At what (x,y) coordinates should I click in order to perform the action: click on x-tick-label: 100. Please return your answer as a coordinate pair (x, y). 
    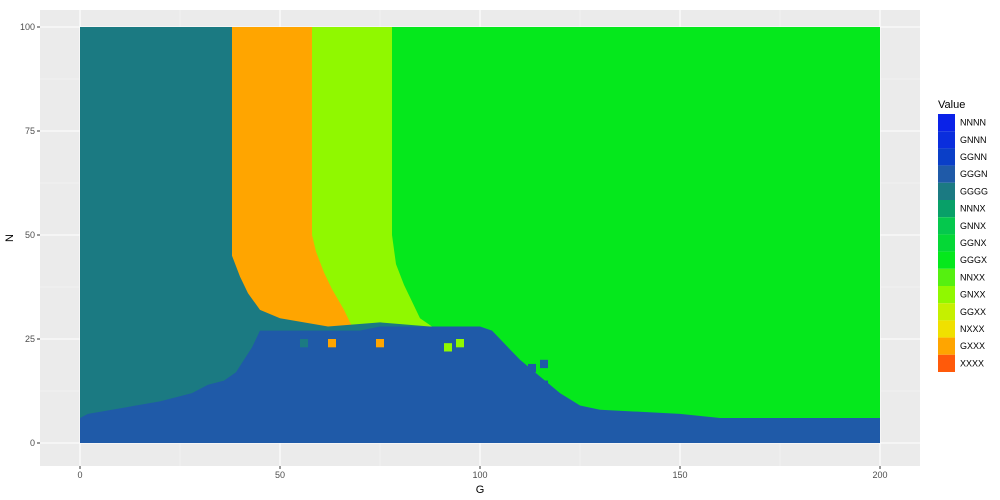
    Looking at the image, I should click on (479, 475).